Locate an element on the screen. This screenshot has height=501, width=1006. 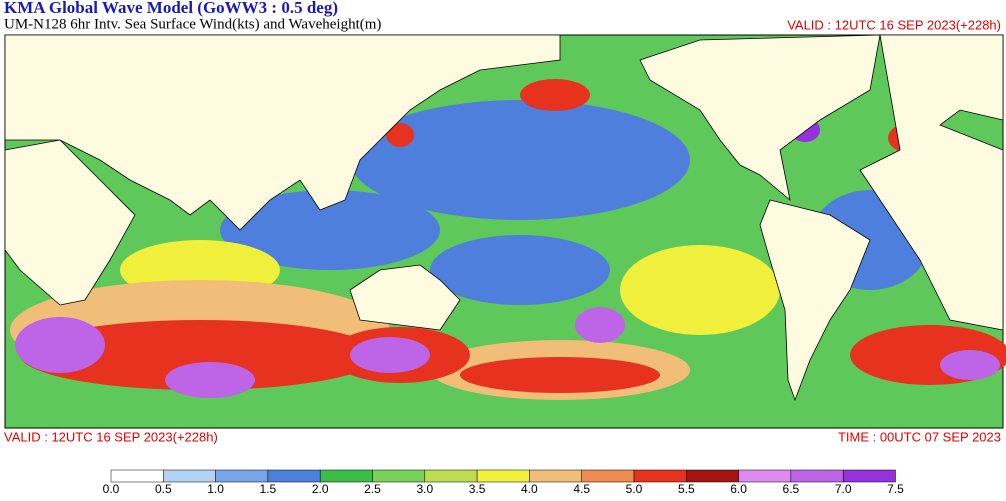
colorbar-tick-label: 2.5 is located at coordinates (372, 489).